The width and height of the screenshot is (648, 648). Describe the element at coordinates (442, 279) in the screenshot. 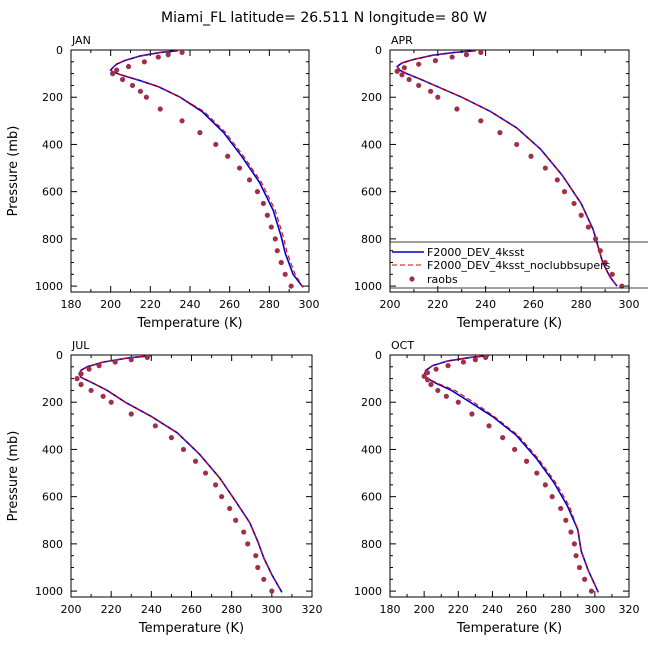

I see `legend-label: raobs` at that location.